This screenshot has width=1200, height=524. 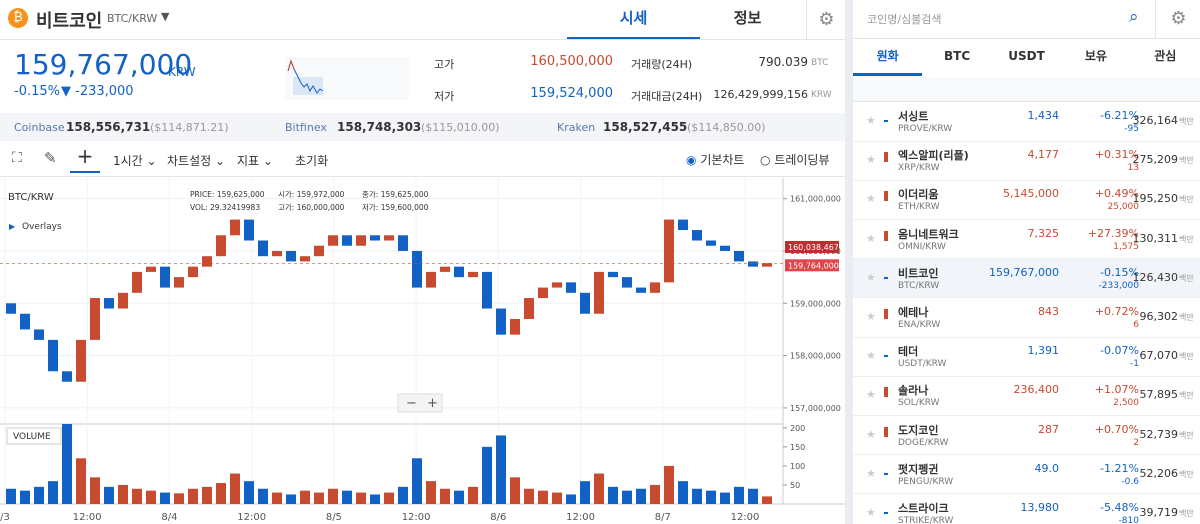 I want to click on dropdown: ▼, so click(x=165, y=16).